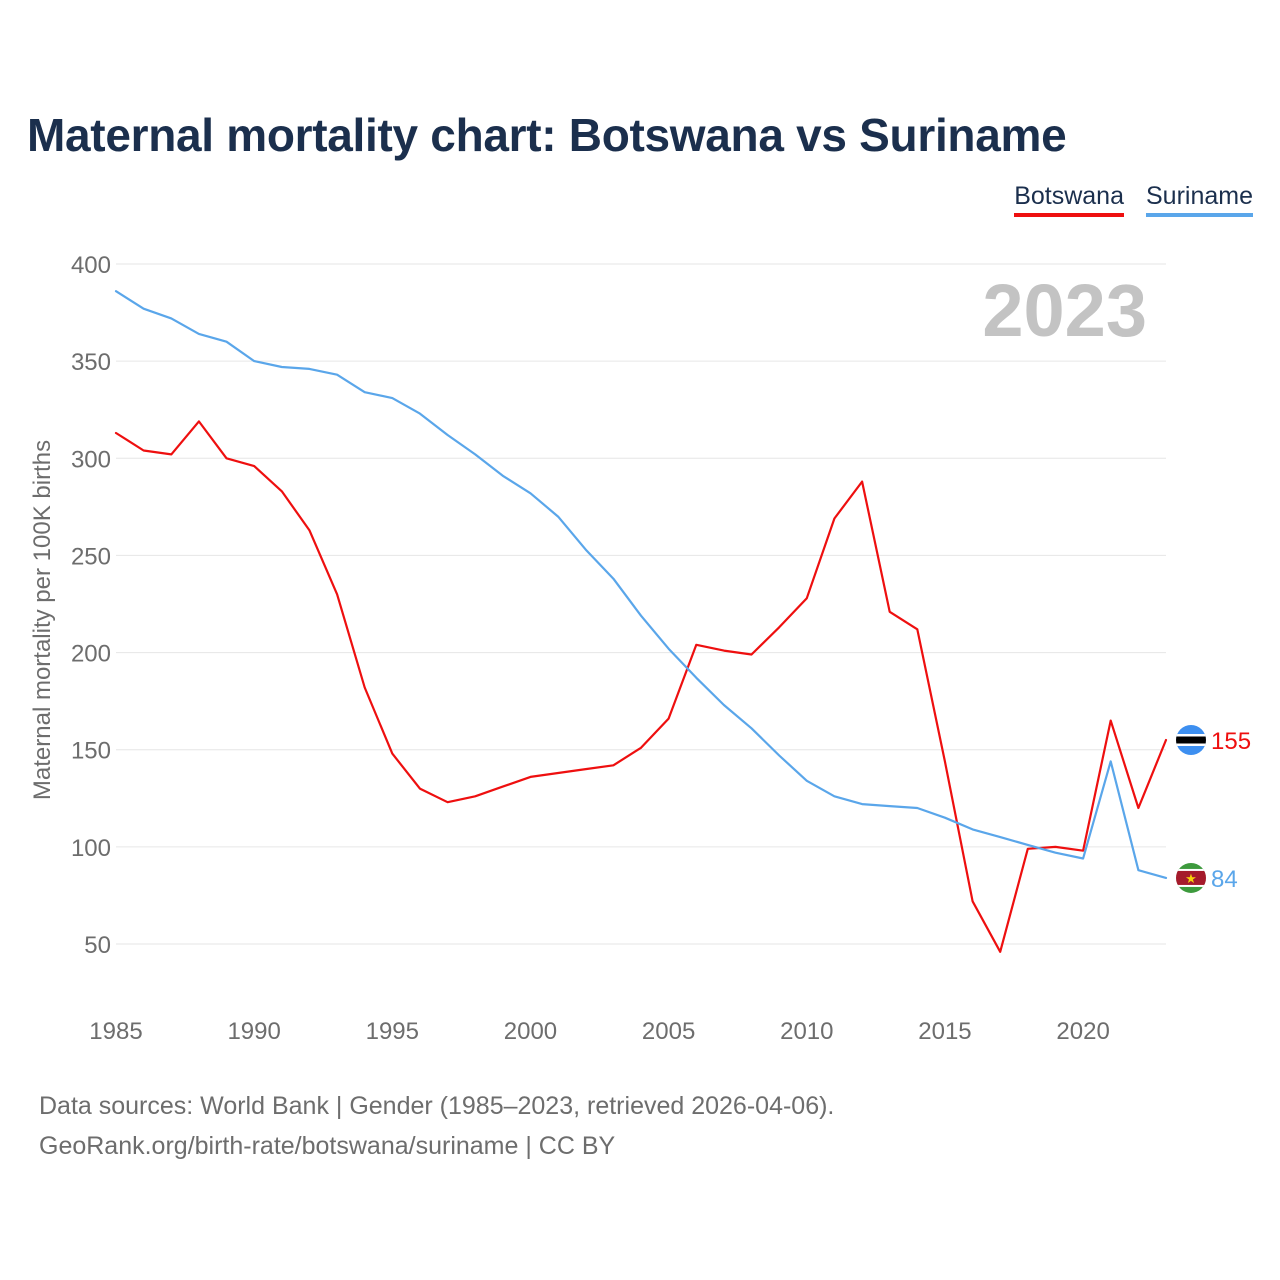 This screenshot has height=1280, width=1280. I want to click on end-label-suriname: 84, so click(1224, 879).